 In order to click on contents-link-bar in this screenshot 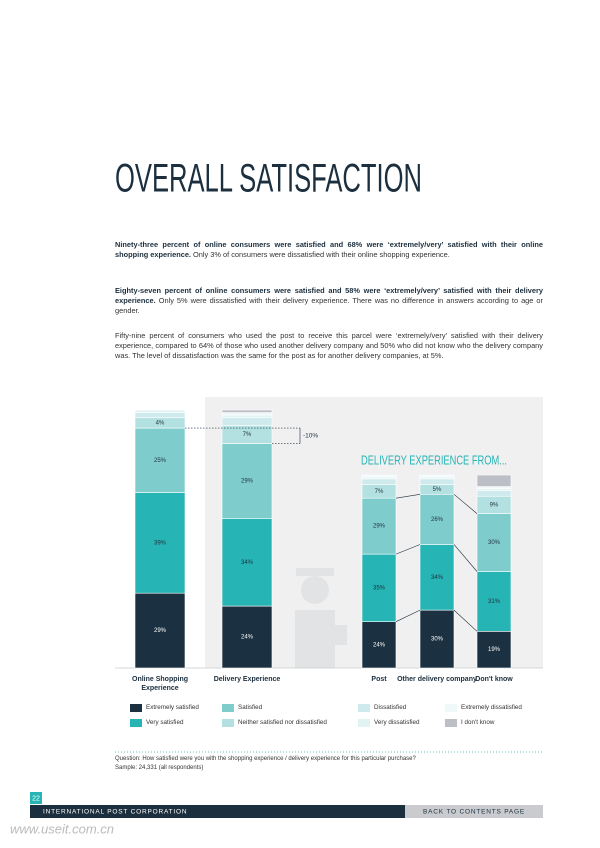, I will do `click(474, 811)`.